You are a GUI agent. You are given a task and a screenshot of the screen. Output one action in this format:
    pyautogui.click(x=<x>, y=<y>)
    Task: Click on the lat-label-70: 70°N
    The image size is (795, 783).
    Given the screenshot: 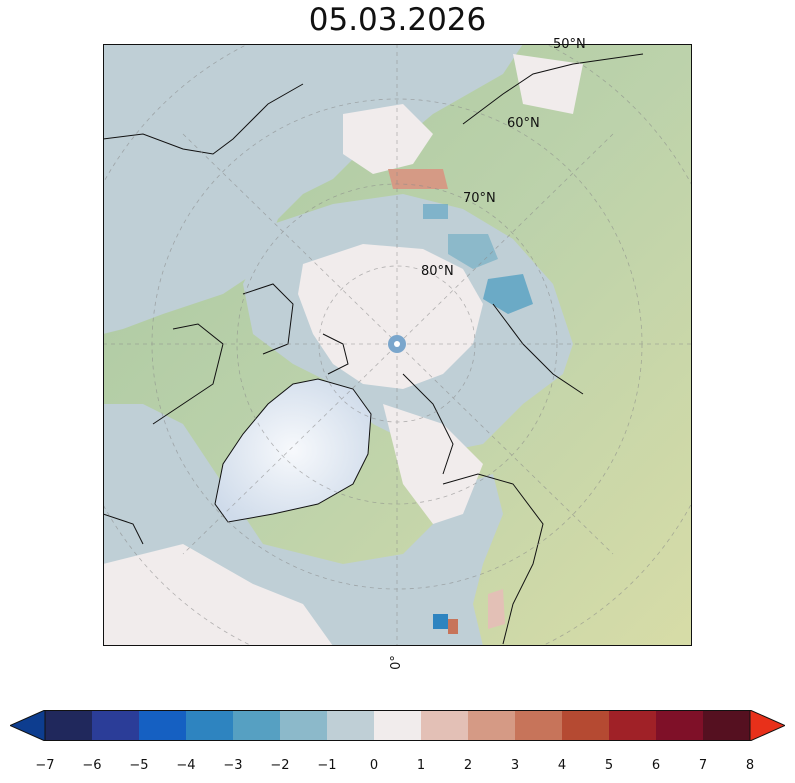 What is the action you would take?
    pyautogui.click(x=479, y=198)
    